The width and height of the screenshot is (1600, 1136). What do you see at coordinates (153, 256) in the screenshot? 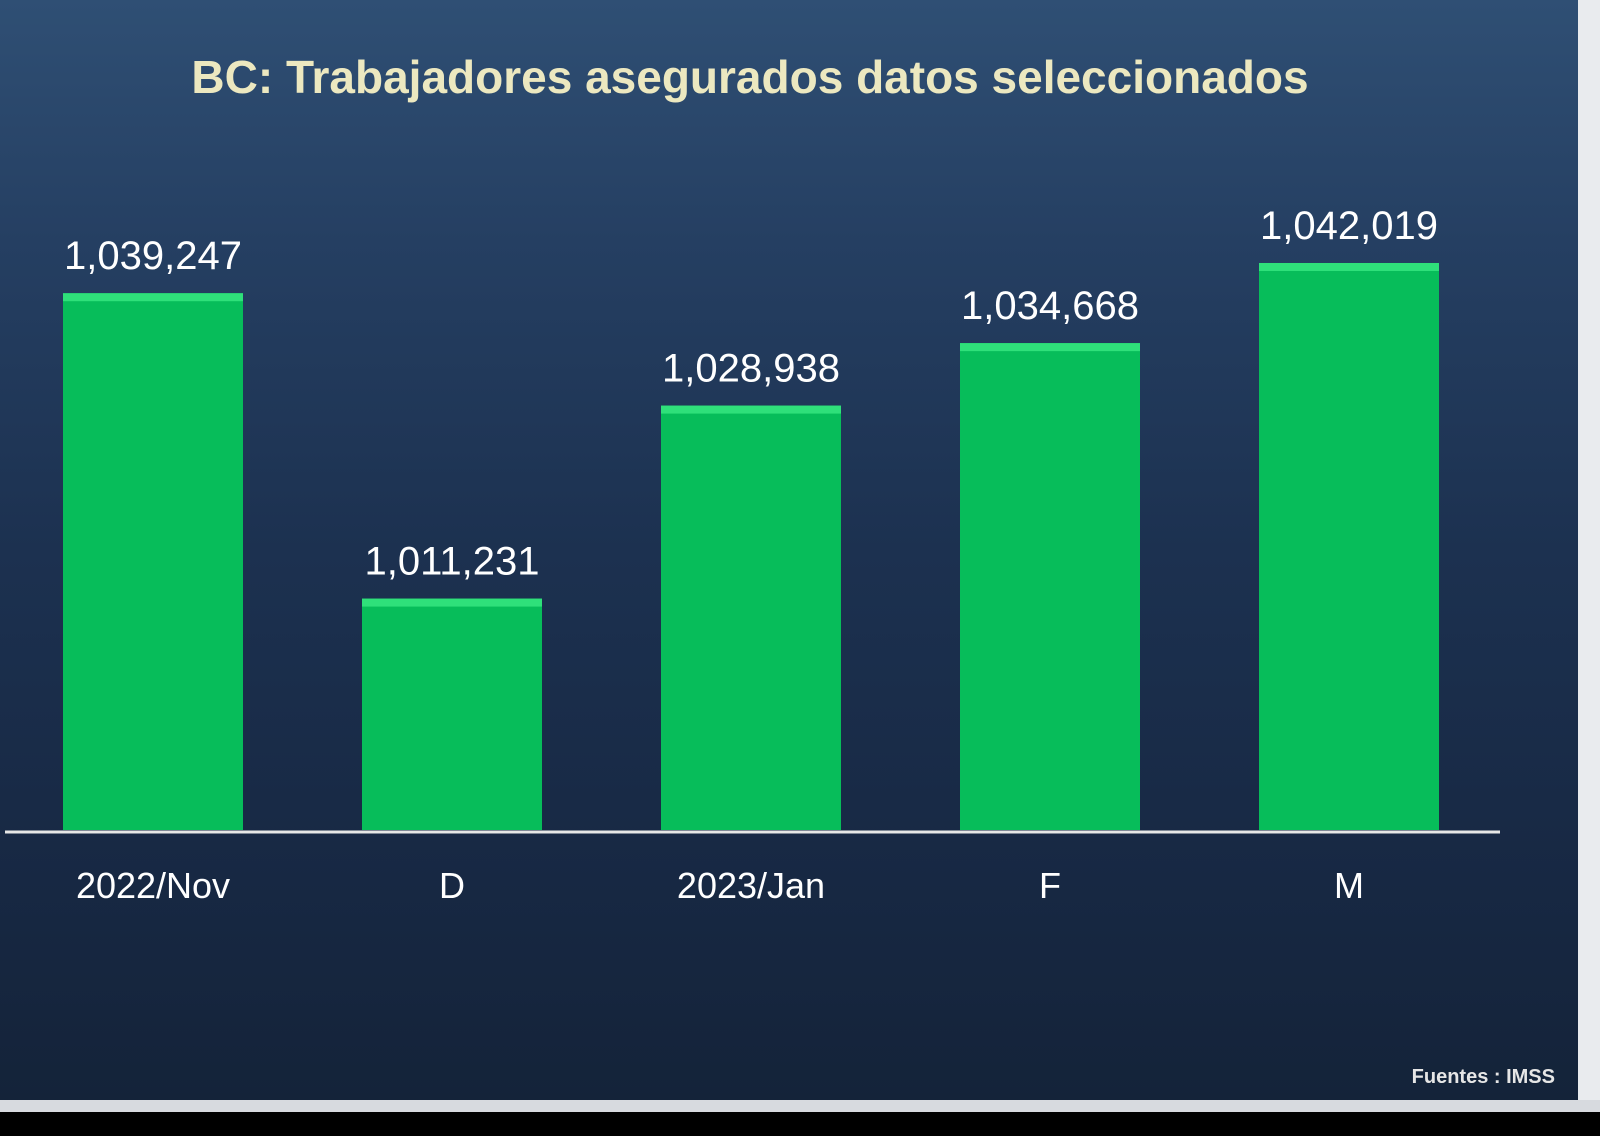
I see `value-label-0: 1,039,247` at bounding box center [153, 256].